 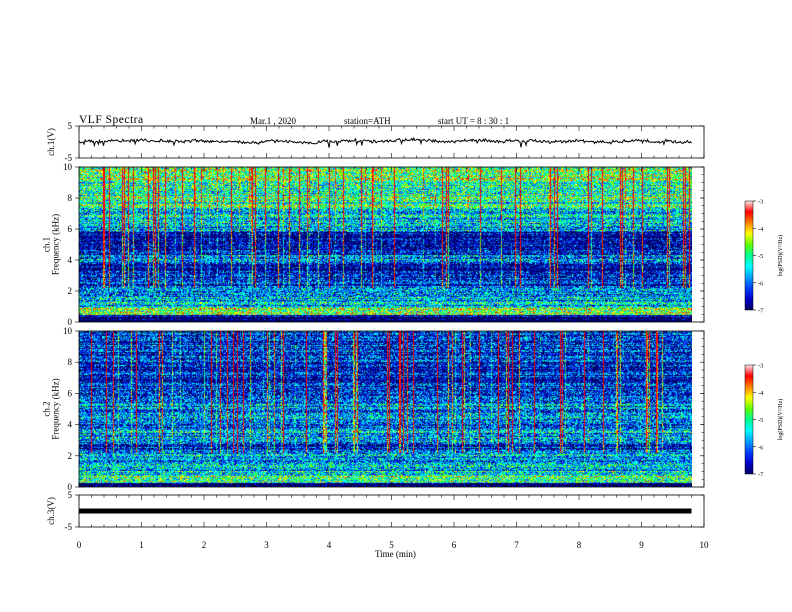 What do you see at coordinates (367, 121) in the screenshot?
I see `station-label: station=ATH` at bounding box center [367, 121].